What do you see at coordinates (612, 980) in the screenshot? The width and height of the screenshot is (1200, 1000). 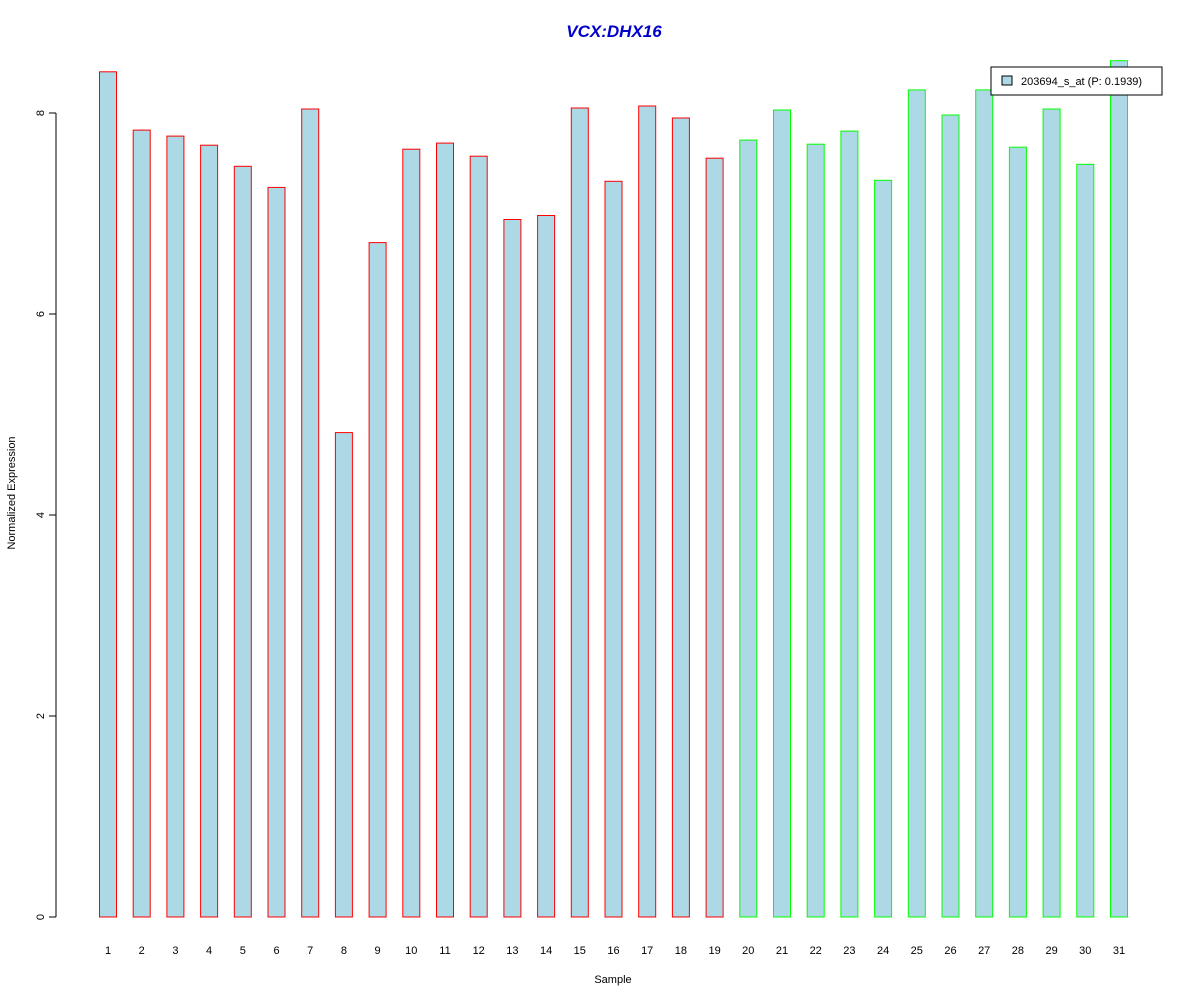 I see `x-axis-label: Sample` at bounding box center [612, 980].